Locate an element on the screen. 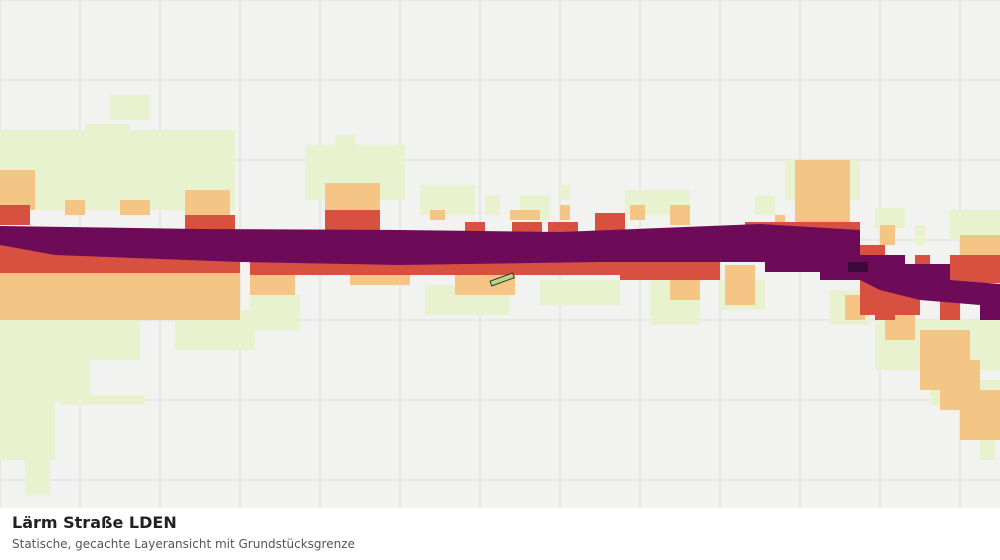 The height and width of the screenshot is (560, 1000). caption-panel is located at coordinates (500, 534).